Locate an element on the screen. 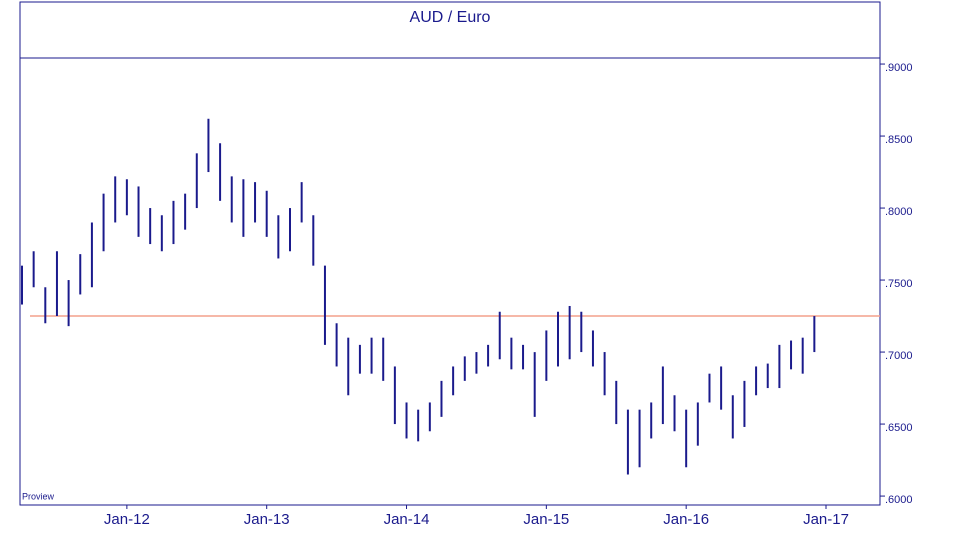 Image resolution: width=956 pixels, height=534 pixels. x-tick-label: Jan-12 is located at coordinates (127, 519).